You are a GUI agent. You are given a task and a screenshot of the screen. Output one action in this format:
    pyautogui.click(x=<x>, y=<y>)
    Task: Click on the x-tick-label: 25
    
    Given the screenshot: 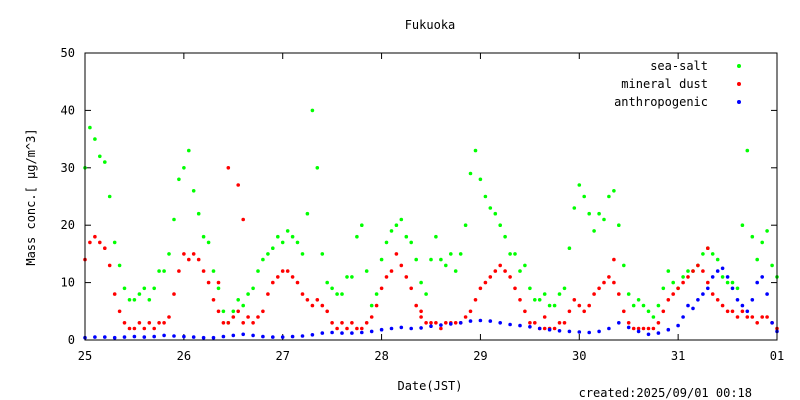 What is the action you would take?
    pyautogui.click(x=85, y=356)
    